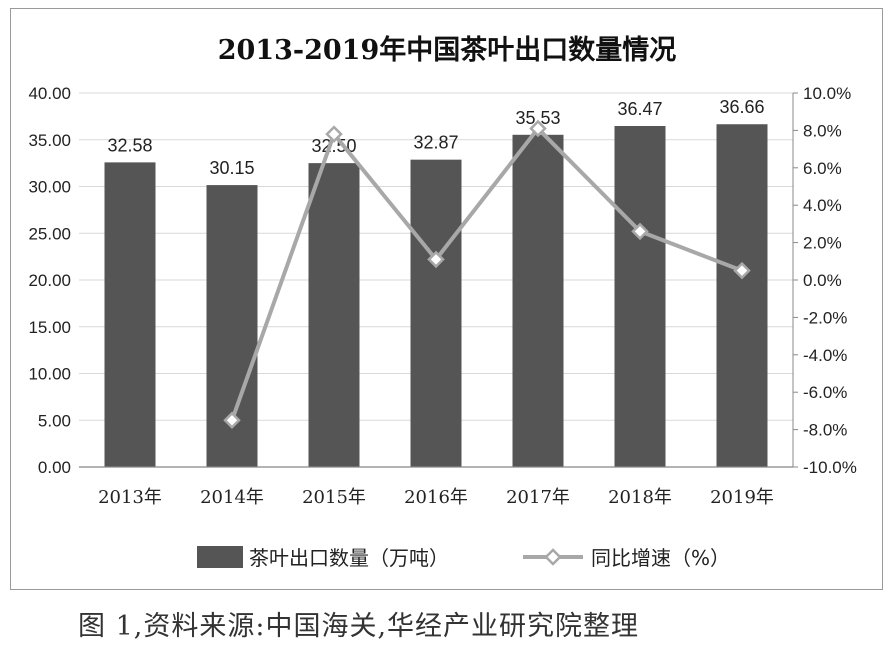 This screenshot has width=894, height=653. I want to click on right-y-tick-label: 2.0%, so click(822, 243).